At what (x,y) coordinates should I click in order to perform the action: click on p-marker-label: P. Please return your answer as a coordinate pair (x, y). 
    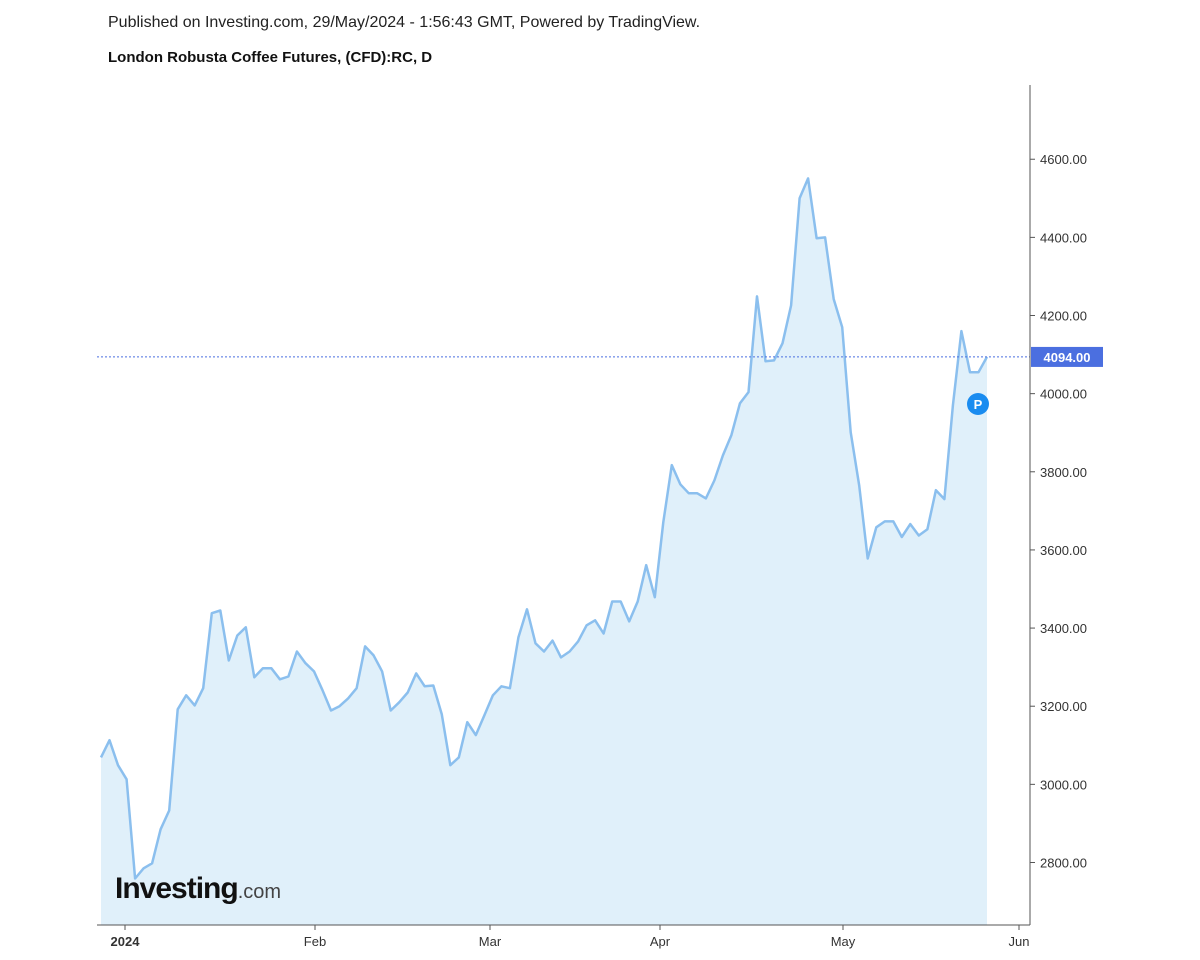
    Looking at the image, I should click on (978, 404).